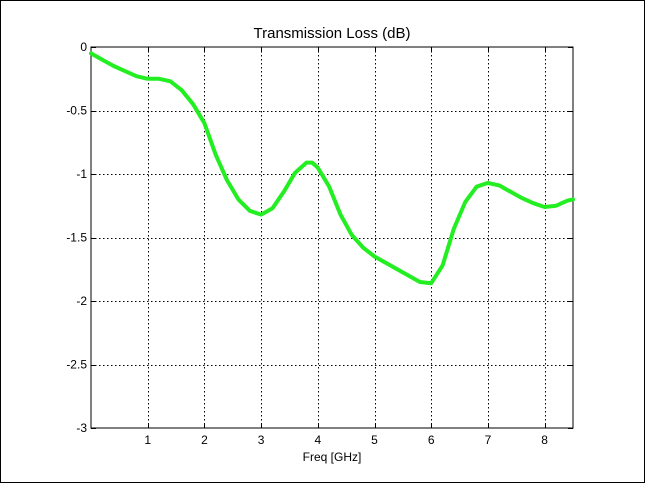  What do you see at coordinates (76, 365) in the screenshot?
I see `y-tick-label: -2.5` at bounding box center [76, 365].